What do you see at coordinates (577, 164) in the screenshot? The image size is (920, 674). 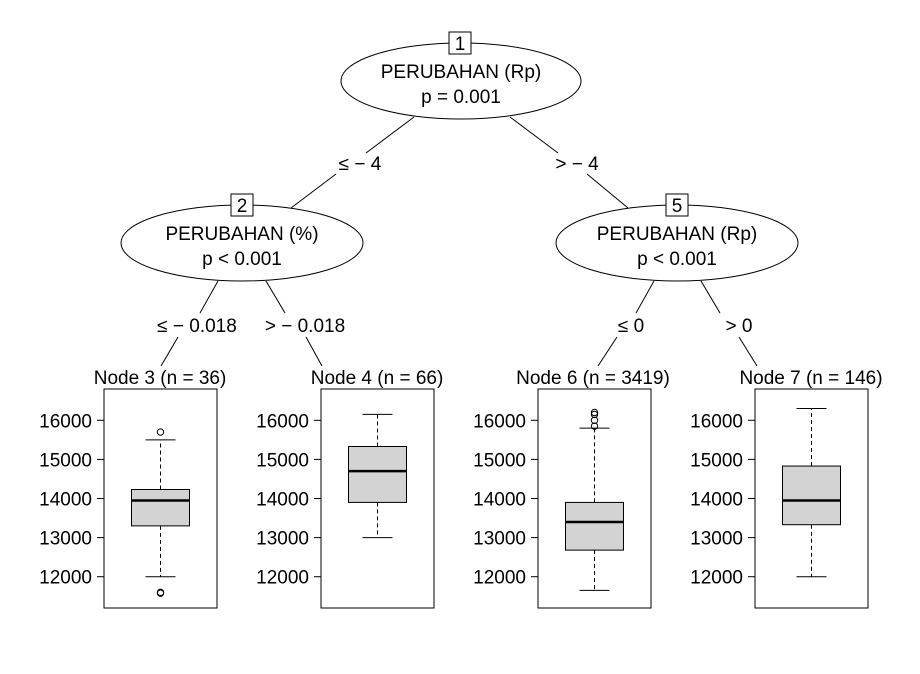 I see `edge-label-n1-right: > − 4` at bounding box center [577, 164].